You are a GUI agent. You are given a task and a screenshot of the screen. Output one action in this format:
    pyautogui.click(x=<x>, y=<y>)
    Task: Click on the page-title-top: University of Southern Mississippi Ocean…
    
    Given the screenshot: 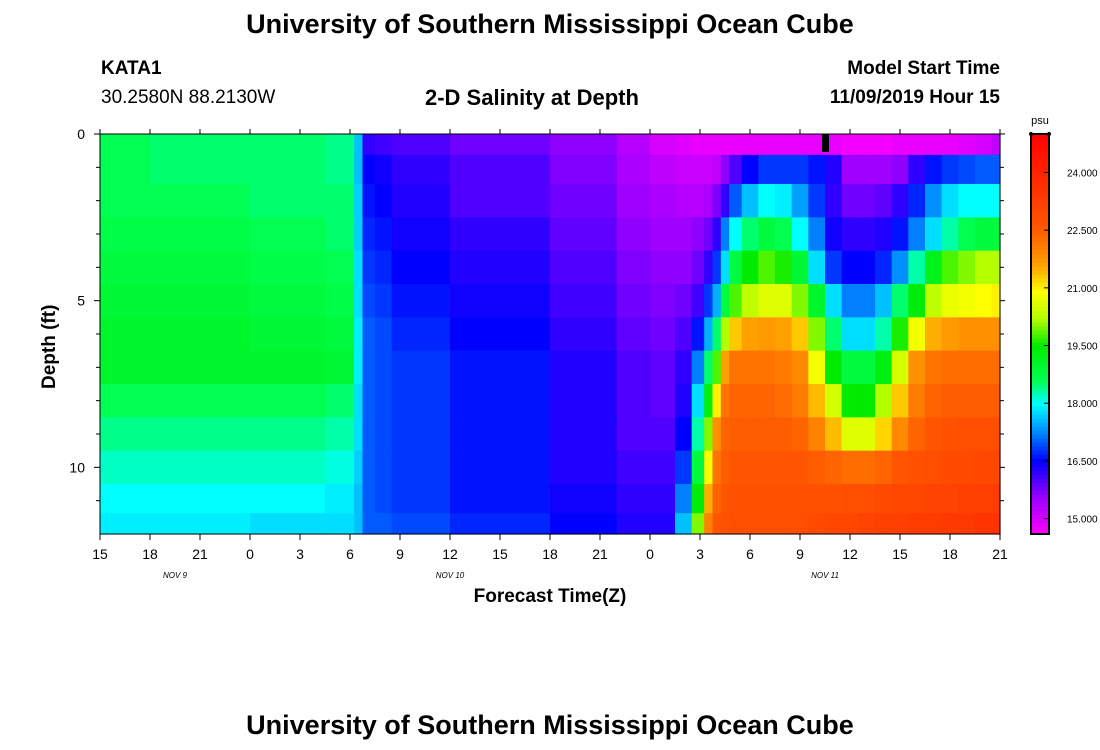 What is the action you would take?
    pyautogui.click(x=550, y=24)
    